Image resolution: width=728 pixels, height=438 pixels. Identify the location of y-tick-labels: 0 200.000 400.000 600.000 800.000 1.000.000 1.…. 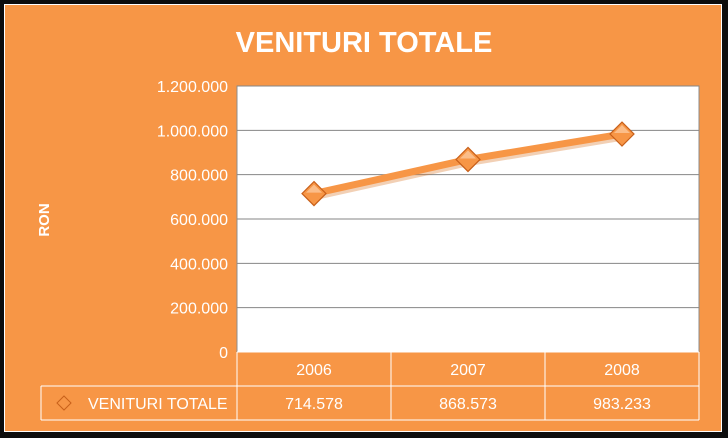
(192, 220).